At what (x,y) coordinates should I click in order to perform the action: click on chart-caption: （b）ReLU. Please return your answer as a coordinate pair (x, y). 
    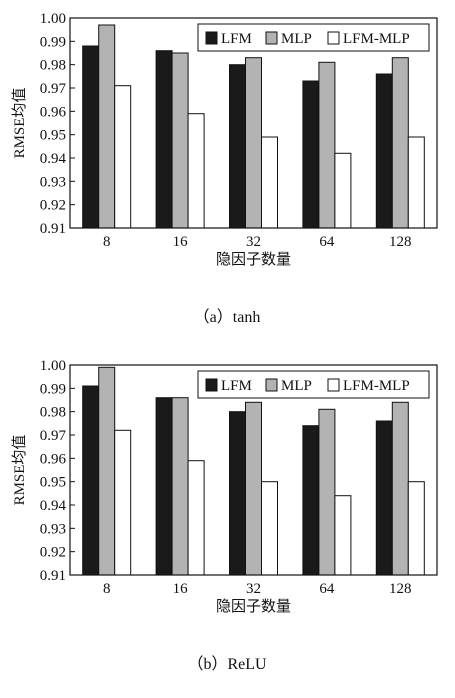
    Looking at the image, I should click on (227, 664).